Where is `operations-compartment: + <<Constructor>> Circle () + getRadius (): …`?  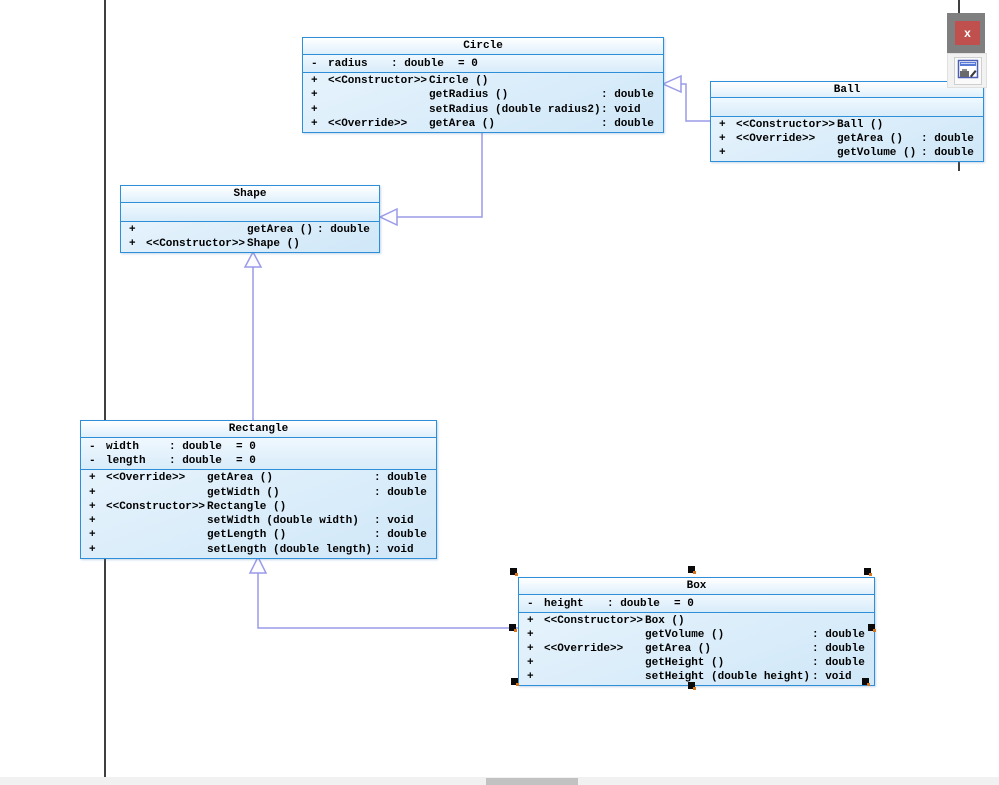 operations-compartment: + <<Constructor>> Circle () + getRadius (): … is located at coordinates (483, 102).